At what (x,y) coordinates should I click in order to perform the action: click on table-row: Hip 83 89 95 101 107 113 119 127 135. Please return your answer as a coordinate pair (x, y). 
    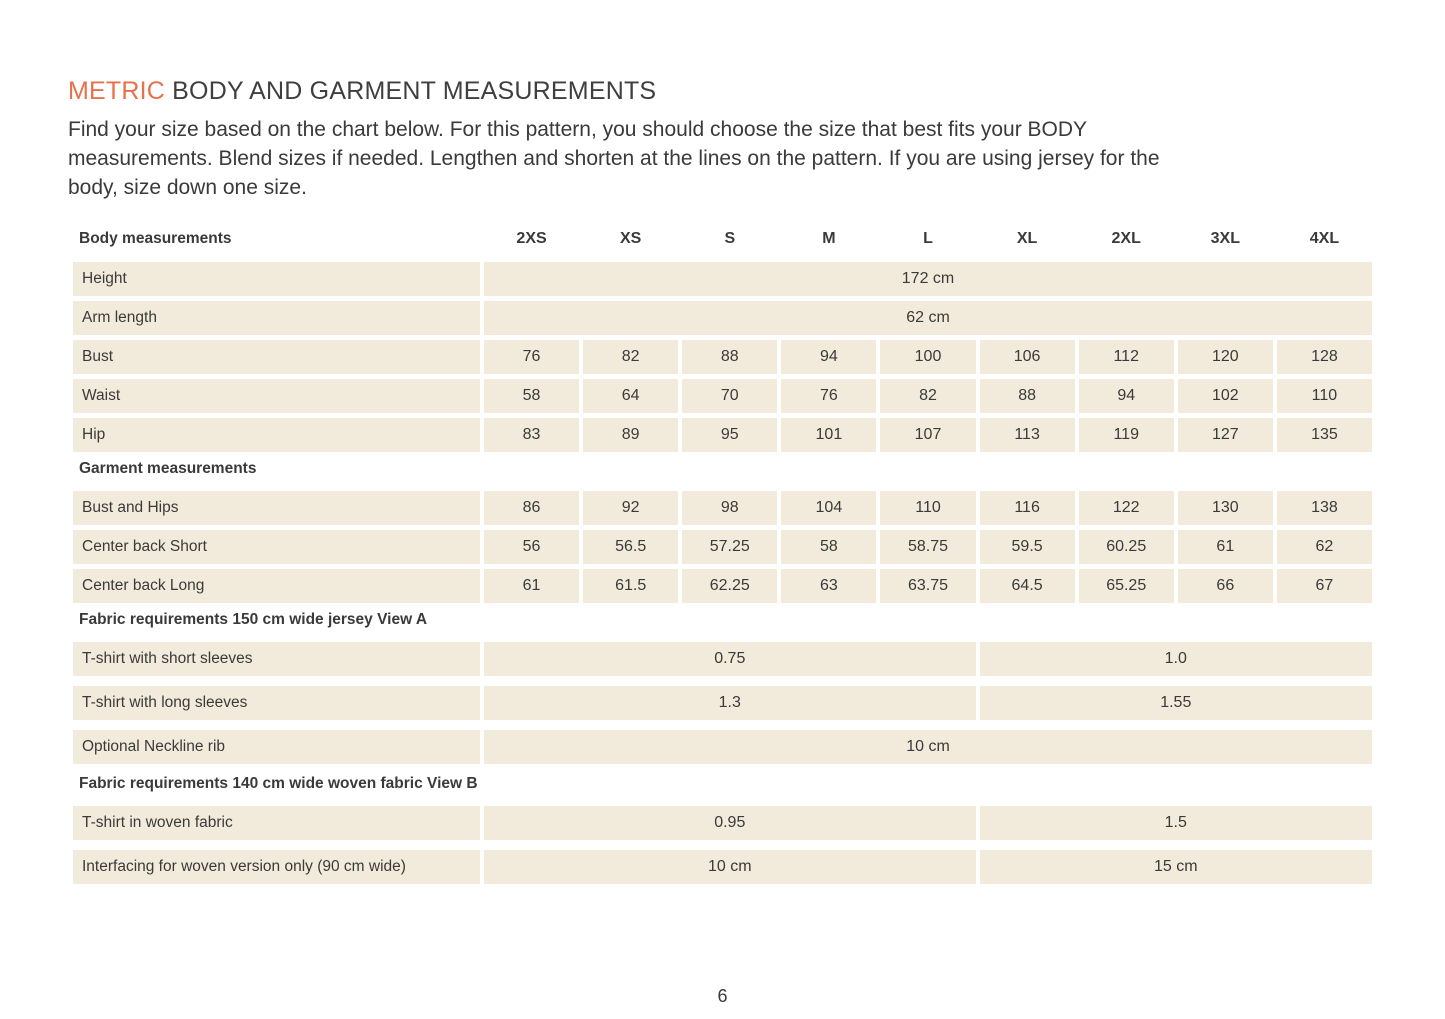
    Looking at the image, I should click on (722, 435).